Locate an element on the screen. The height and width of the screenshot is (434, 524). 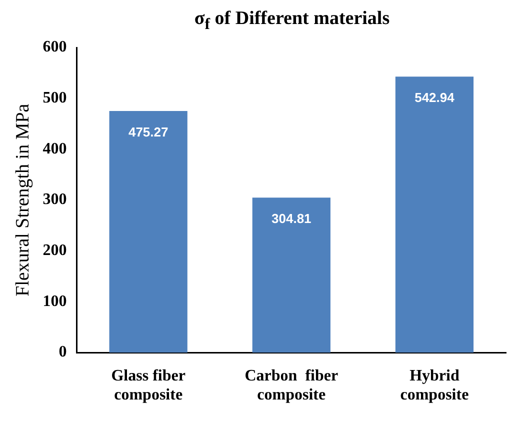
data-label: 304.81 is located at coordinates (292, 218).